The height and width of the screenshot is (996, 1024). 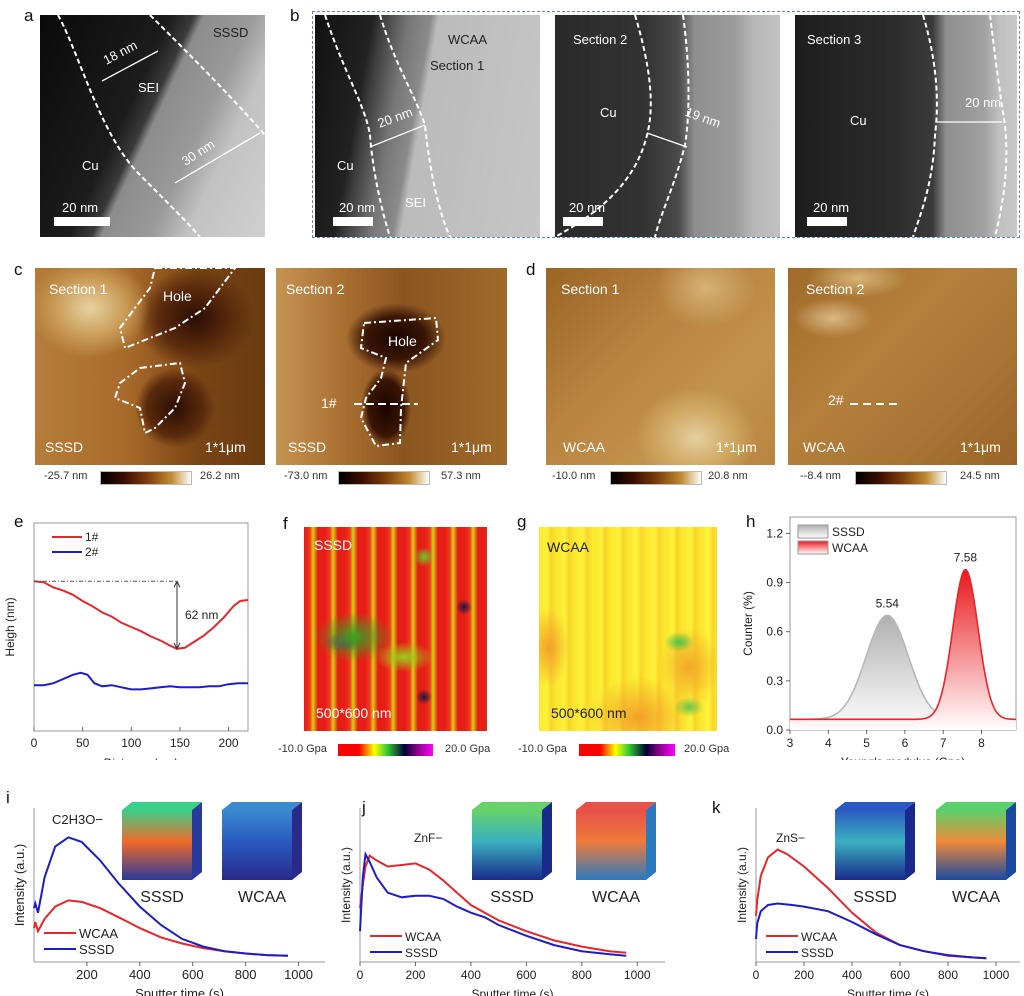 I want to click on panel-label-d: d, so click(x=531, y=269).